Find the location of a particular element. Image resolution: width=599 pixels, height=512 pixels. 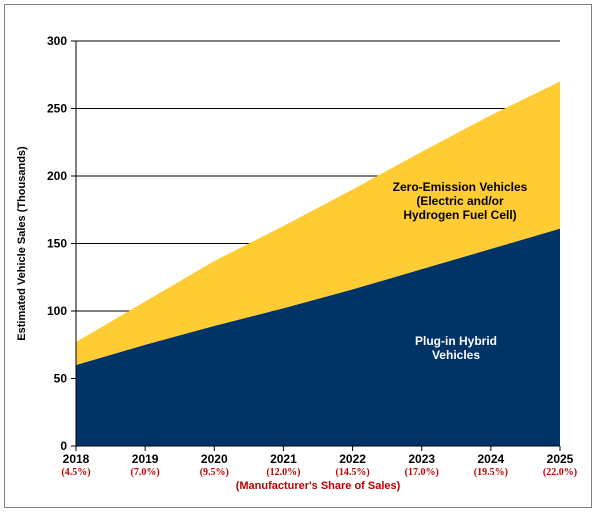

x-tick-label: 2019 is located at coordinates (145, 459).